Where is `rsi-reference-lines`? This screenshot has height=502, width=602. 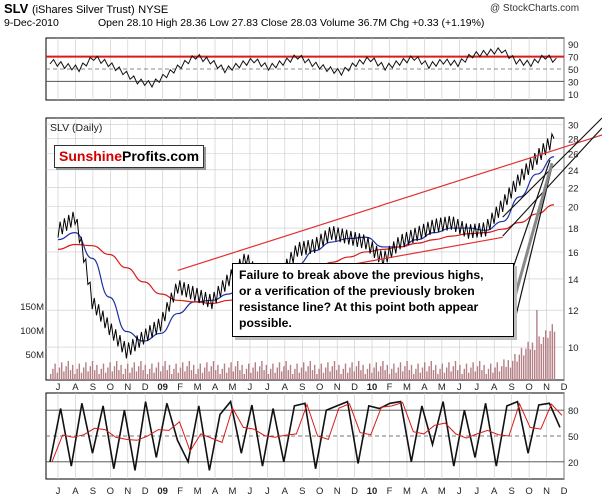 rsi-reference-lines is located at coordinates (305, 68).